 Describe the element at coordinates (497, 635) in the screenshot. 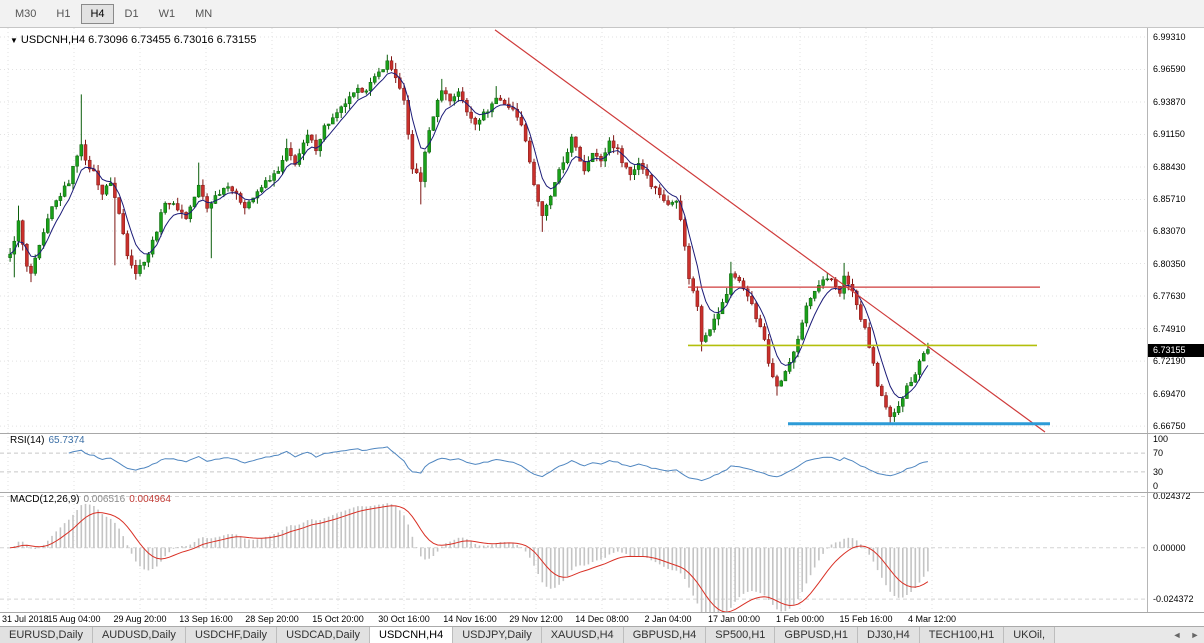

I see `tab-usdjpy-daily: USDJPY,Daily` at that location.